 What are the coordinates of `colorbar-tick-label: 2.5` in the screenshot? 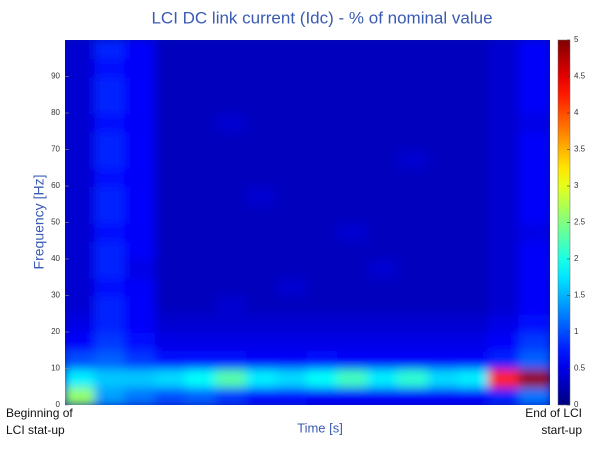 It's located at (580, 222).